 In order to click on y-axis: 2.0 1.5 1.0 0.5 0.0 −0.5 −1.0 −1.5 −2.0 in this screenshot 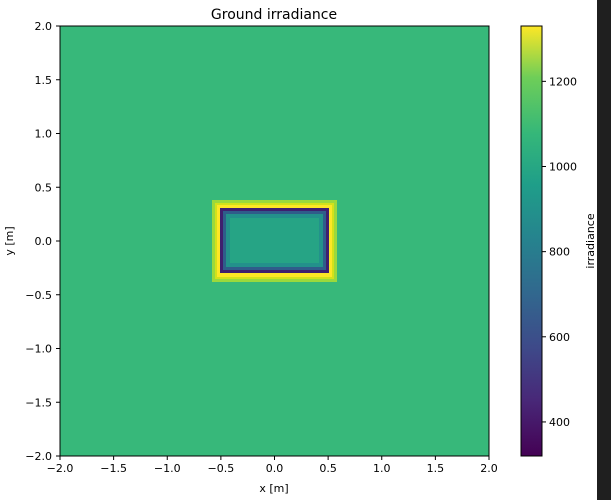, I will do `click(42, 241)`.